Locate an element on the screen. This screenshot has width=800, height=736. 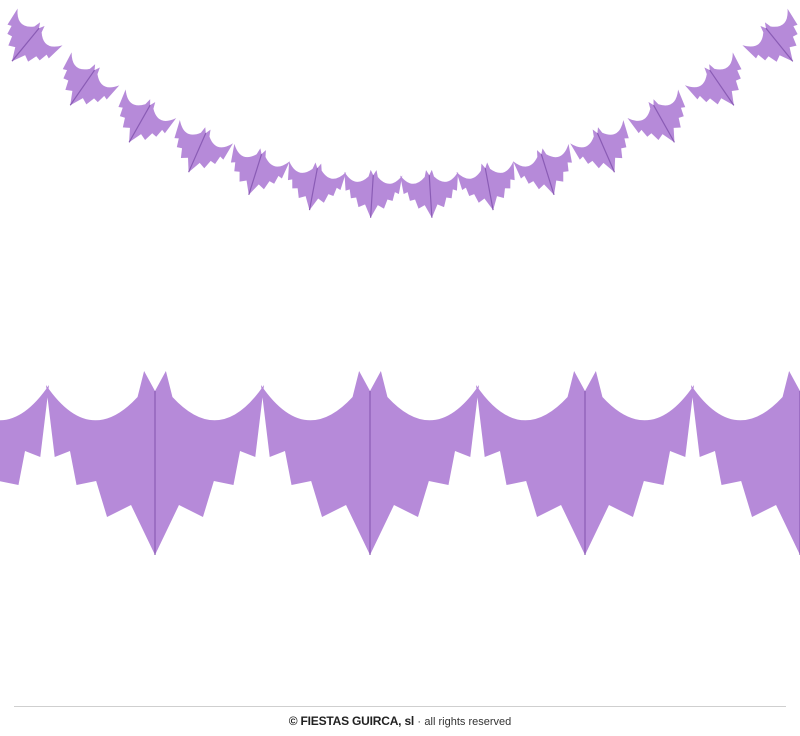
footer-divider is located at coordinates (400, 706).